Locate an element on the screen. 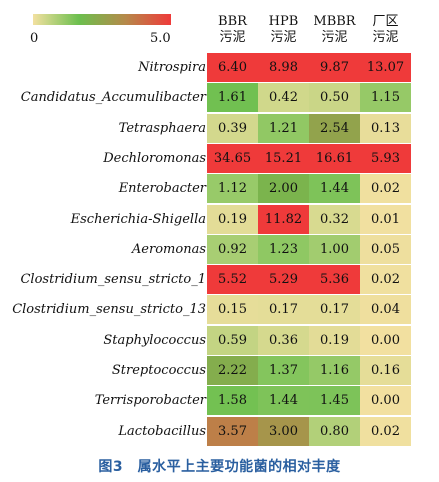 The width and height of the screenshot is (439, 482). cell-value-label: 1.23 is located at coordinates (283, 249).